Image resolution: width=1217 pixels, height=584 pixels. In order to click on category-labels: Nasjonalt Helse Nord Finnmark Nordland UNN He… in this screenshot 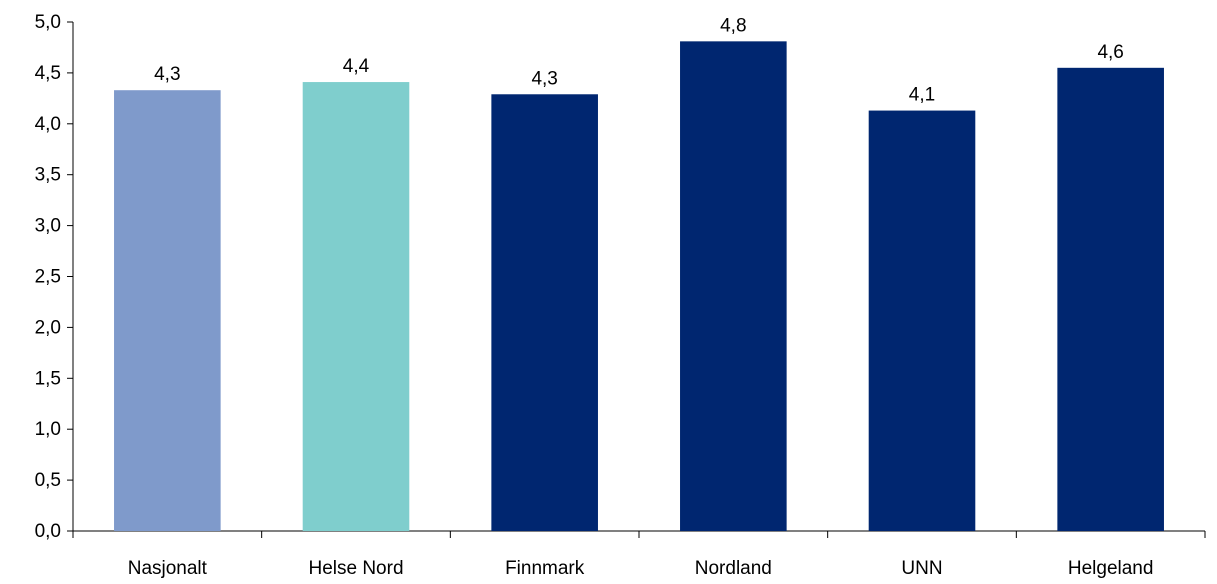, I will do `click(641, 568)`.